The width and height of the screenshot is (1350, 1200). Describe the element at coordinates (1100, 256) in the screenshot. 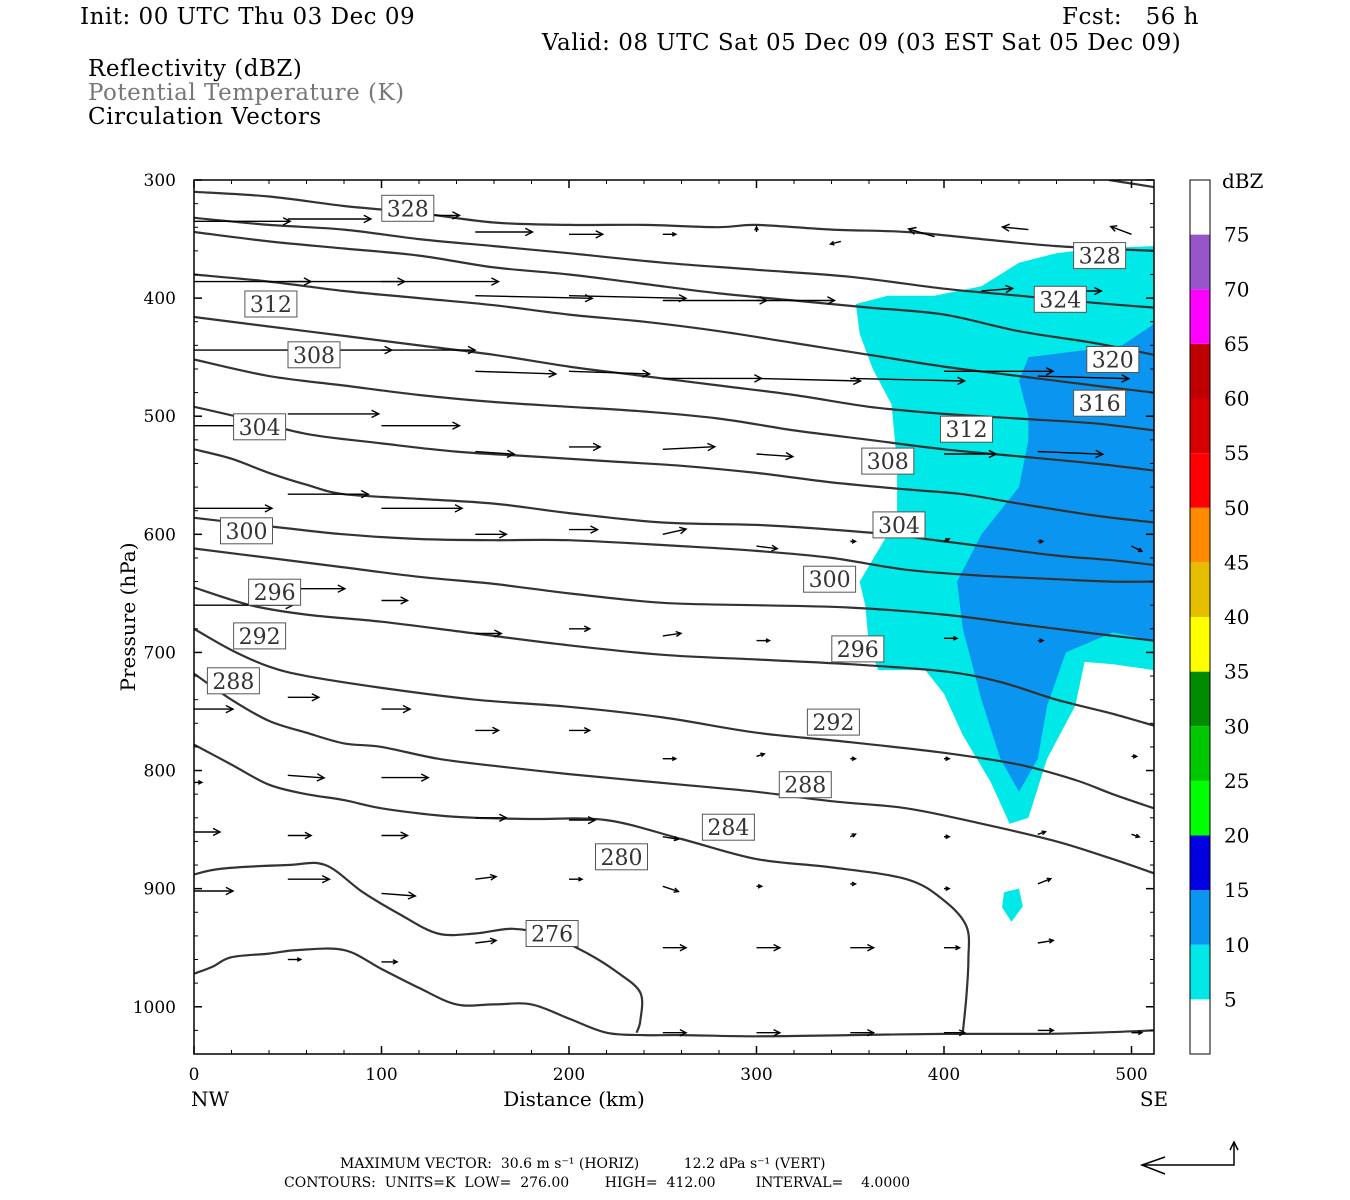

I see `contour-label-328-1: 328` at that location.